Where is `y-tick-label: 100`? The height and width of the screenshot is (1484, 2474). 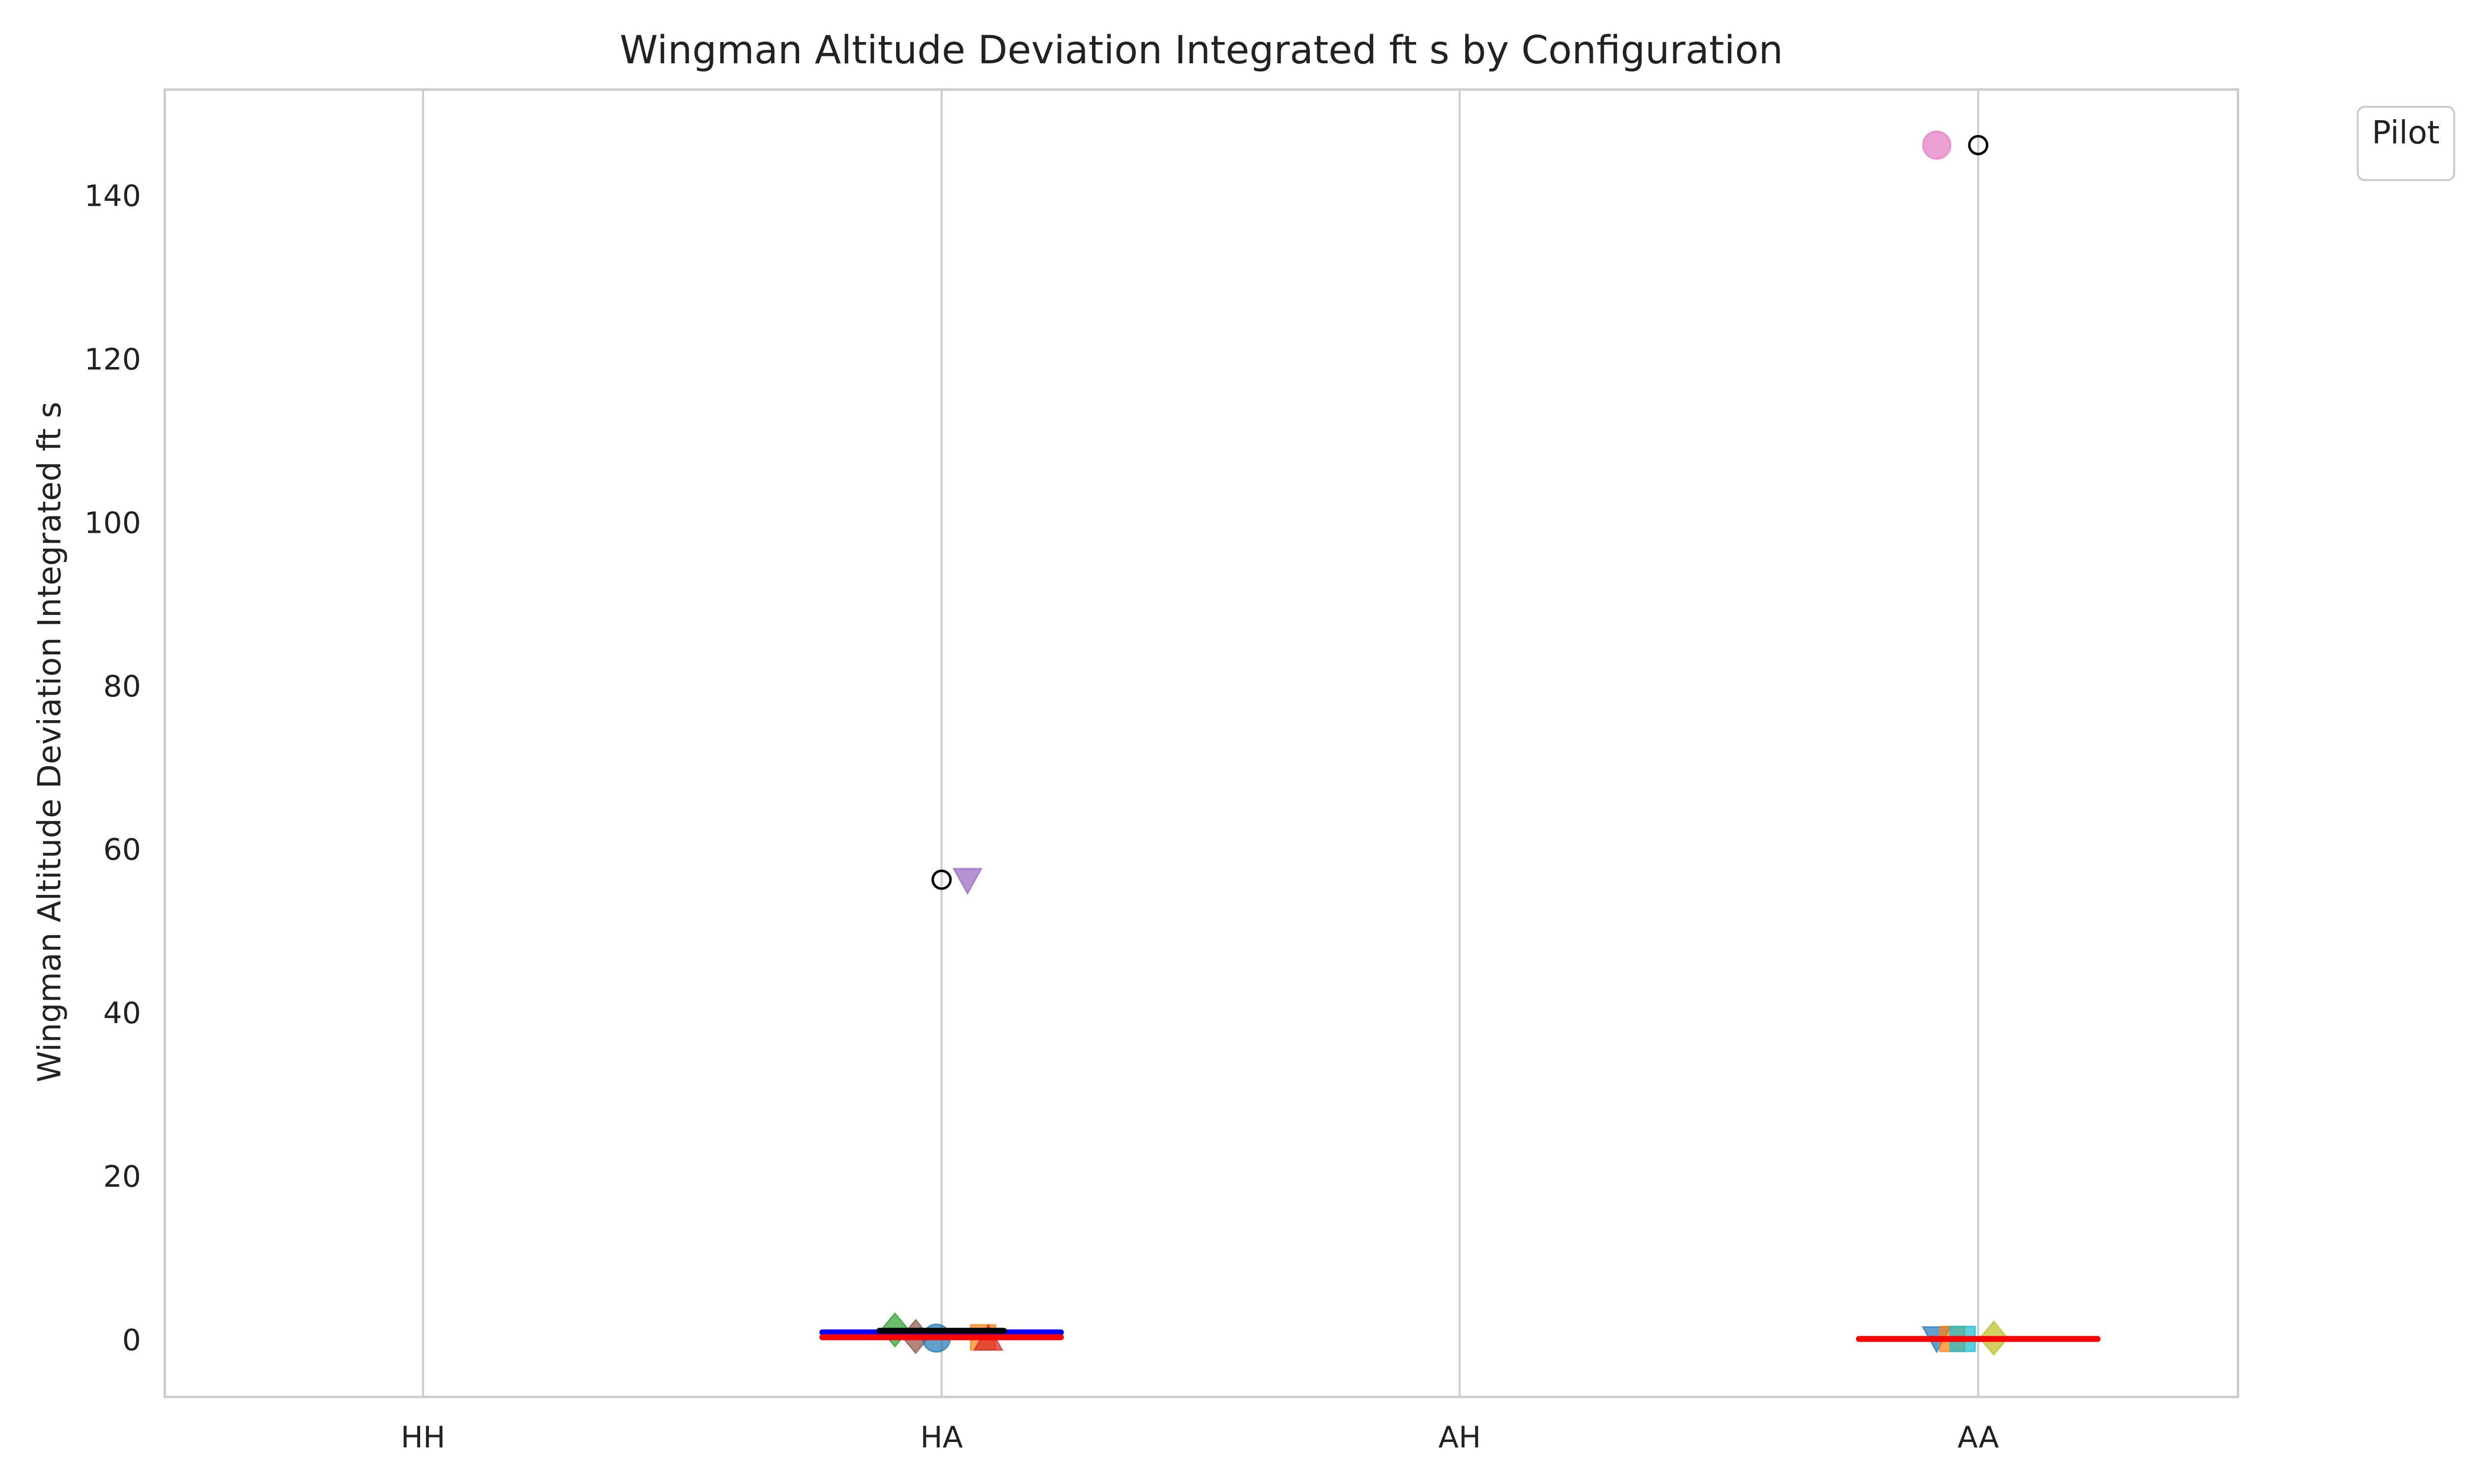
y-tick-label: 100 is located at coordinates (112, 523).